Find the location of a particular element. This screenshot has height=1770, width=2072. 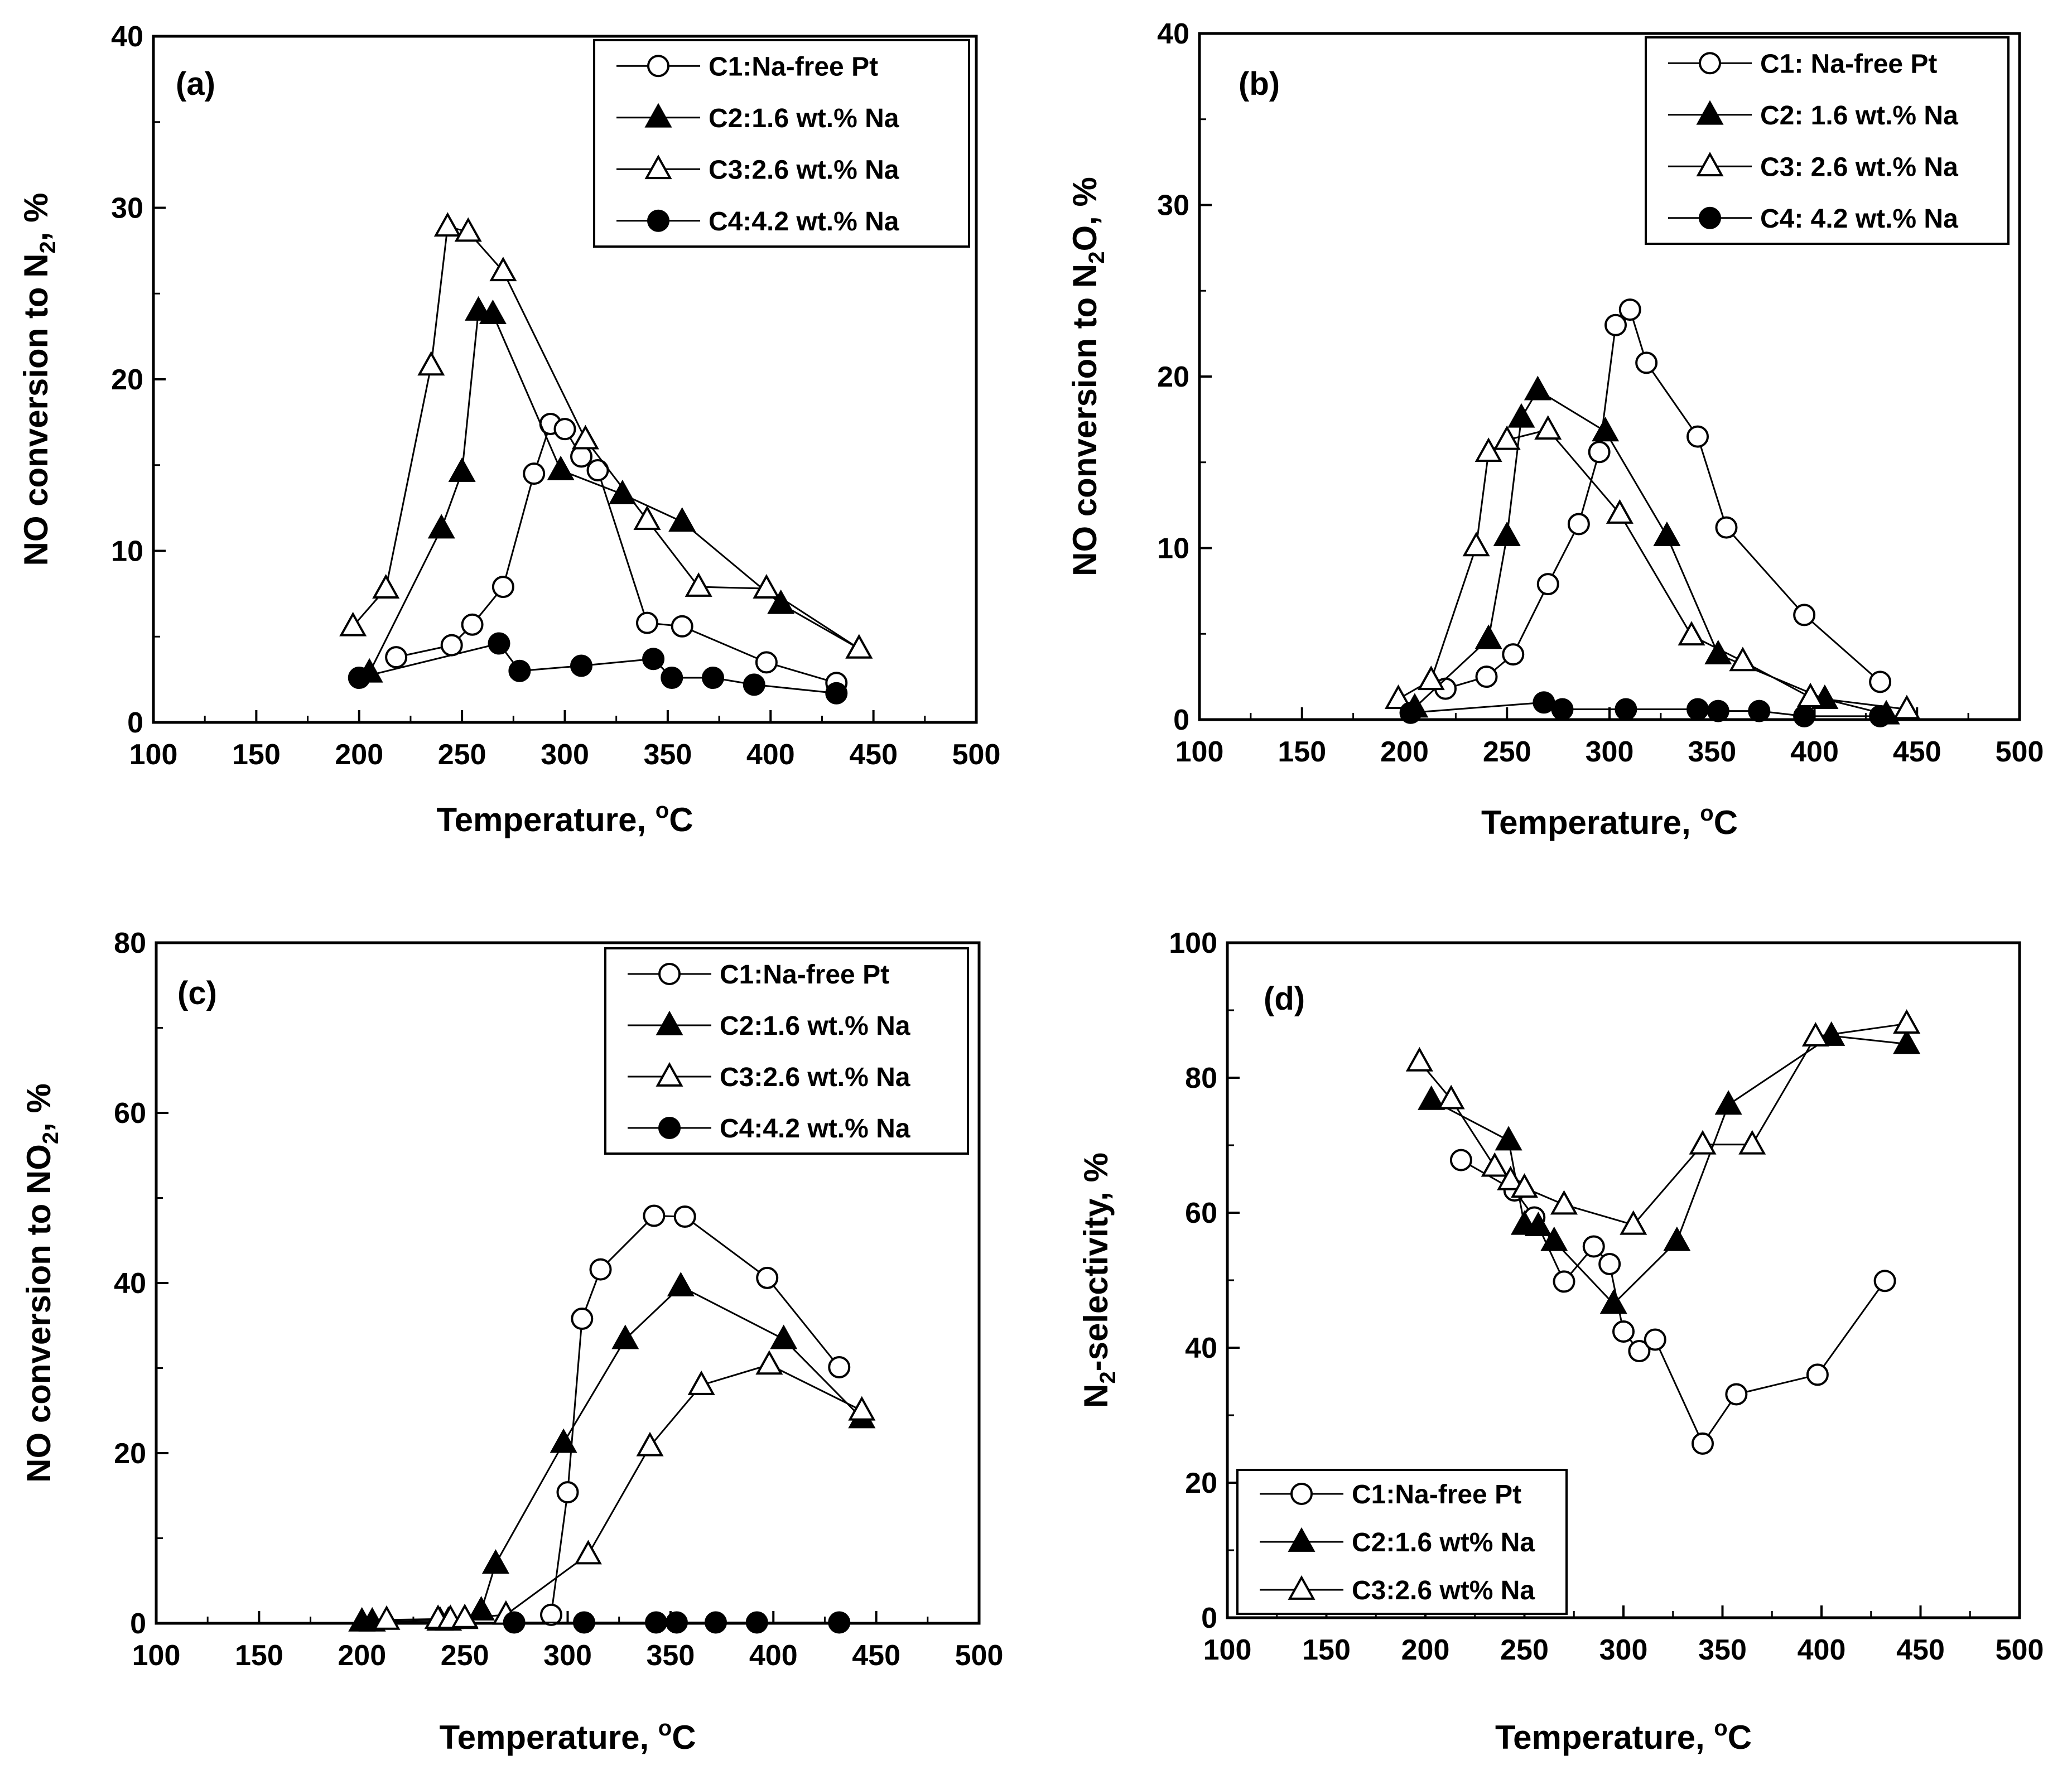

legend-label: C4:4.2 wt.% Na is located at coordinates (804, 222).